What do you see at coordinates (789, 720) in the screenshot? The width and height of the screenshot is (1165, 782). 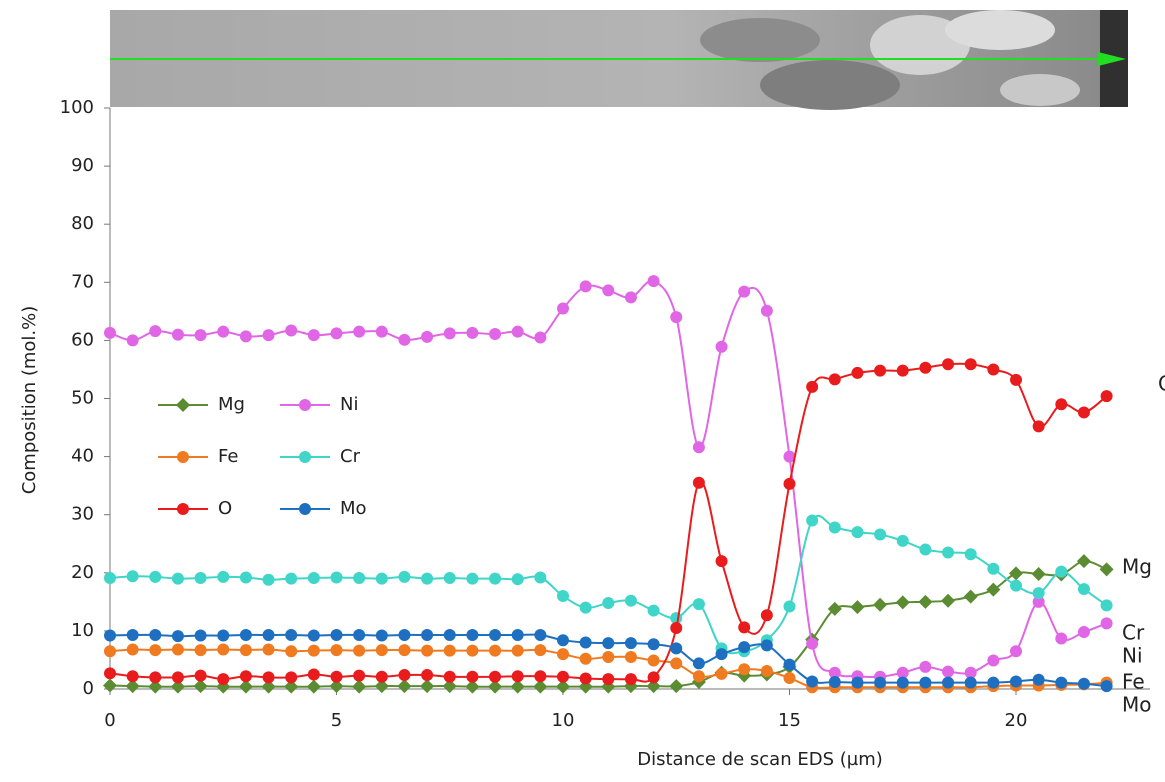 I see `x-tick-label: 15` at bounding box center [789, 720].